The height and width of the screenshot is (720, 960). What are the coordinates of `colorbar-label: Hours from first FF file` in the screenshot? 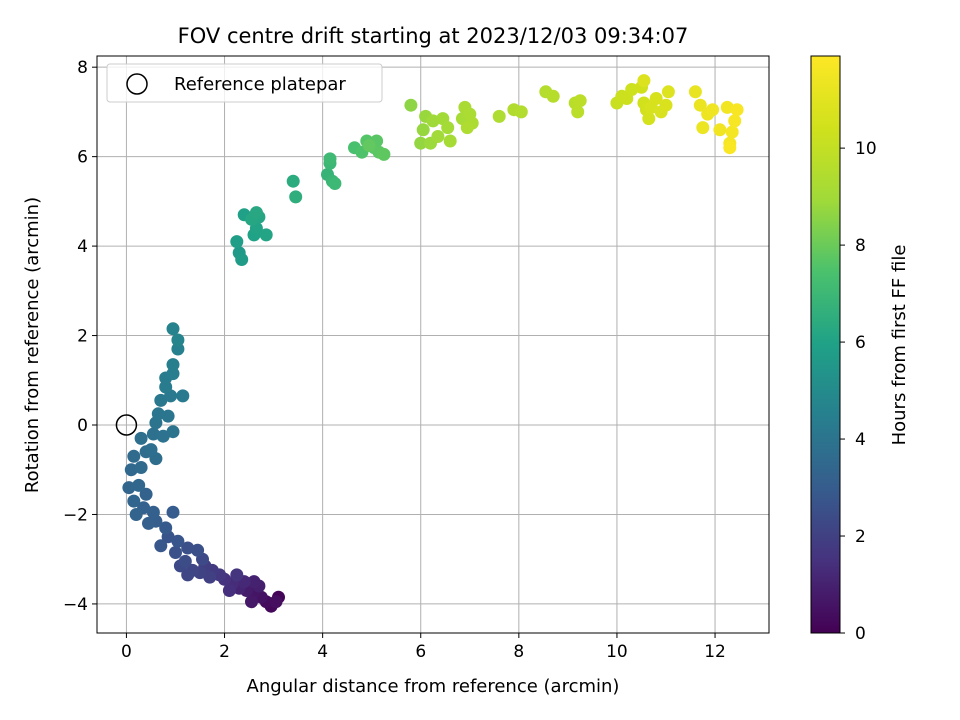 It's located at (899, 345).